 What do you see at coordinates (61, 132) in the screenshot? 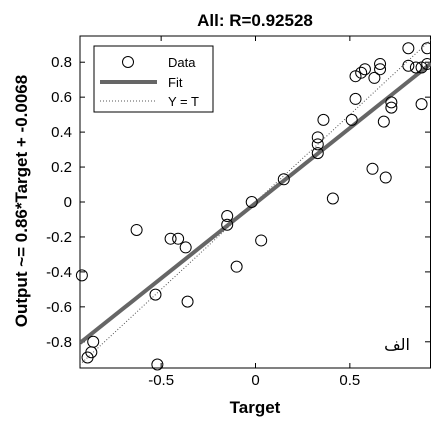
I see `y-tick-label: 0.4` at bounding box center [61, 132].